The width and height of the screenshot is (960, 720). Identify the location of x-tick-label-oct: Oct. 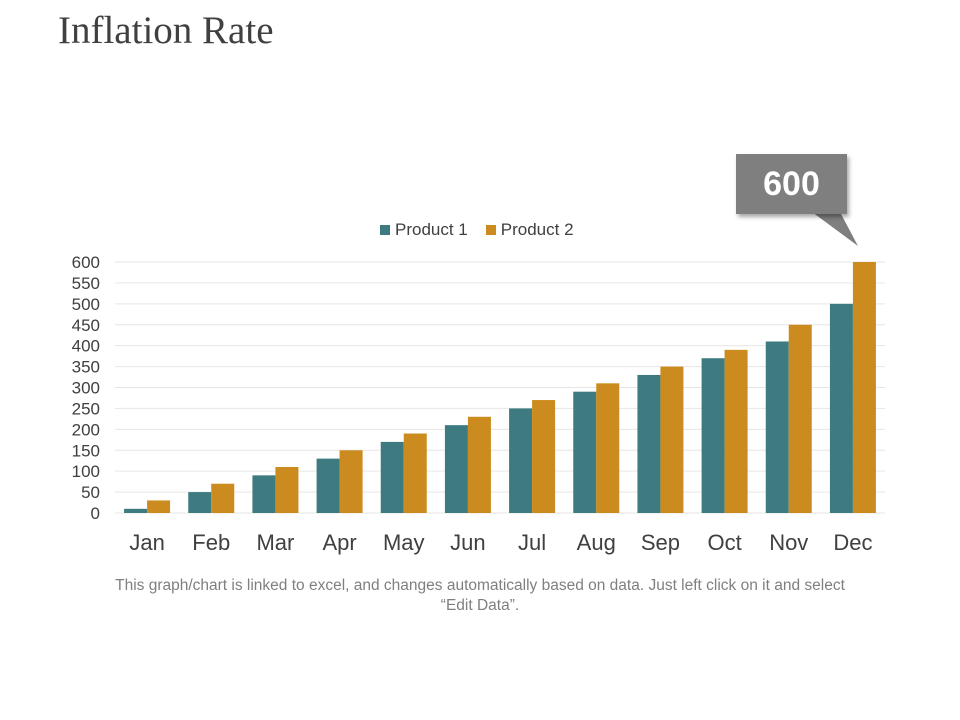
(724, 542).